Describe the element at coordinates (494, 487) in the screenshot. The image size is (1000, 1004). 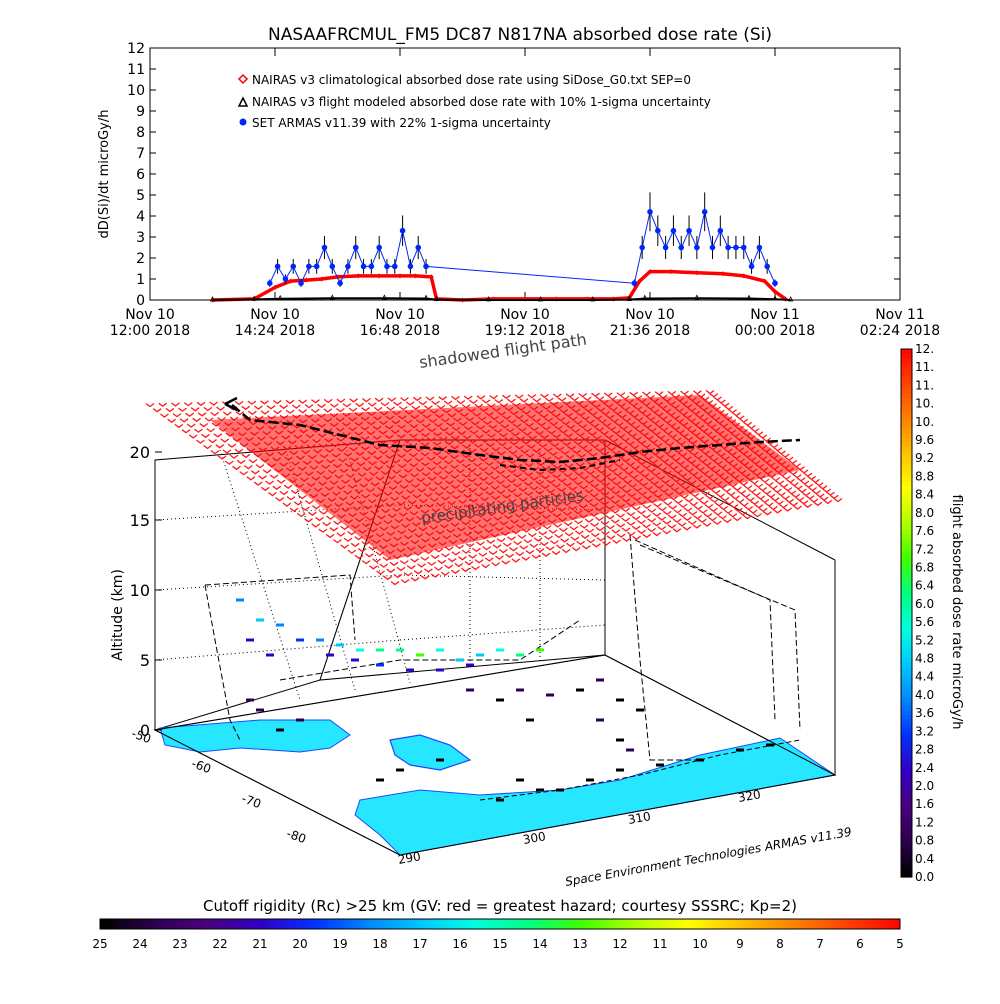
I see `cutoff-grid-marks` at that location.